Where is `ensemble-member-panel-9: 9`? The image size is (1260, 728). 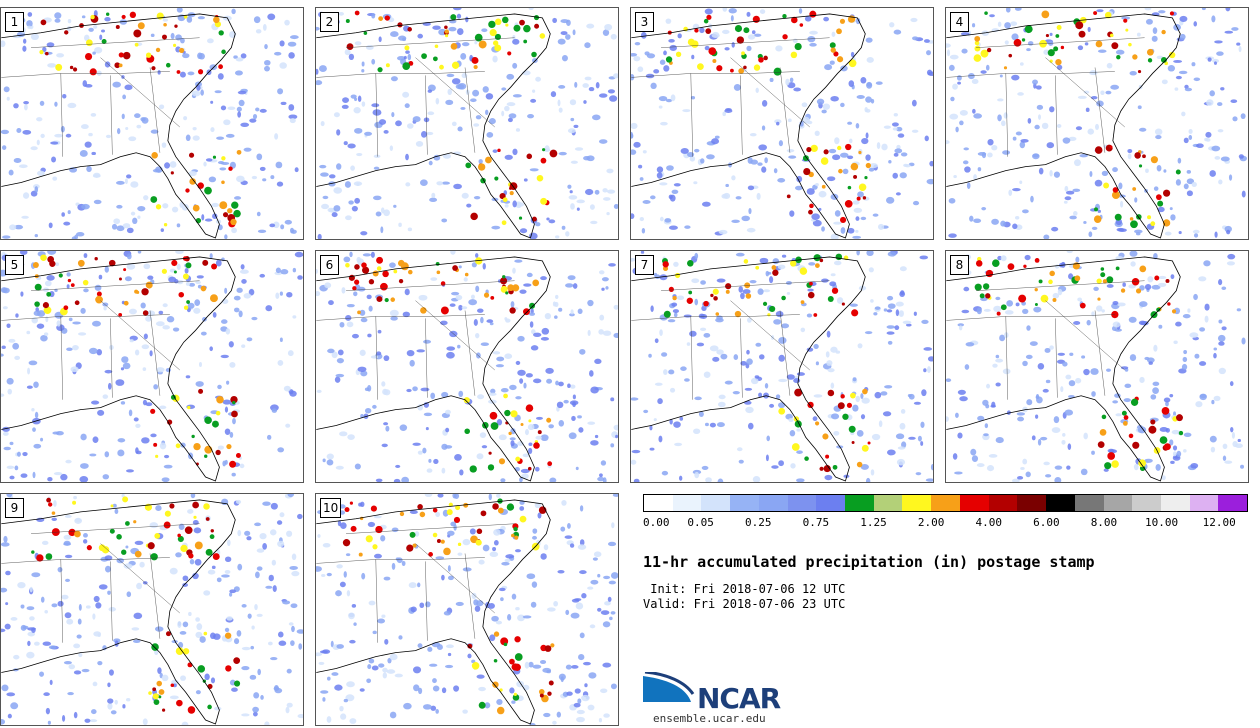
ensemble-member-panel-9: 9 is located at coordinates (152, 609).